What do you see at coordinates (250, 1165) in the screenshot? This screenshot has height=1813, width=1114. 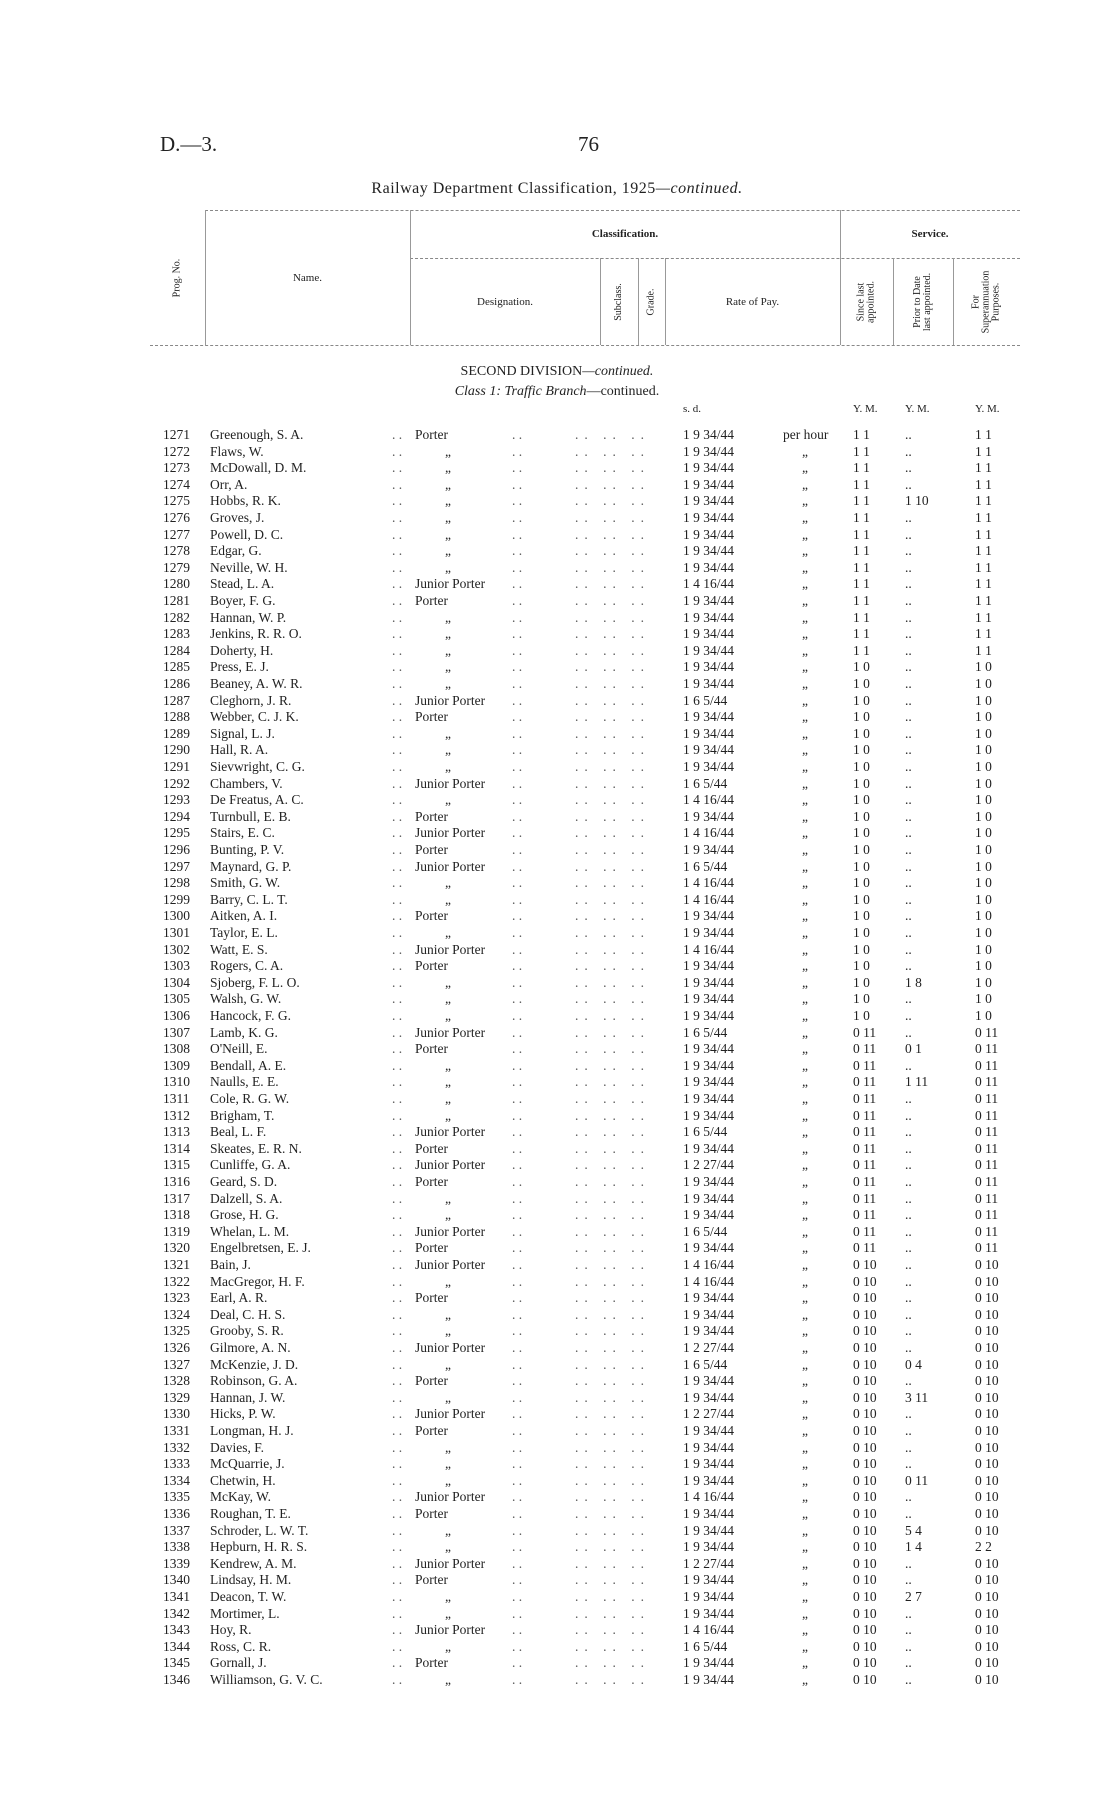 I see `name: Cunliffe, G. A.` at bounding box center [250, 1165].